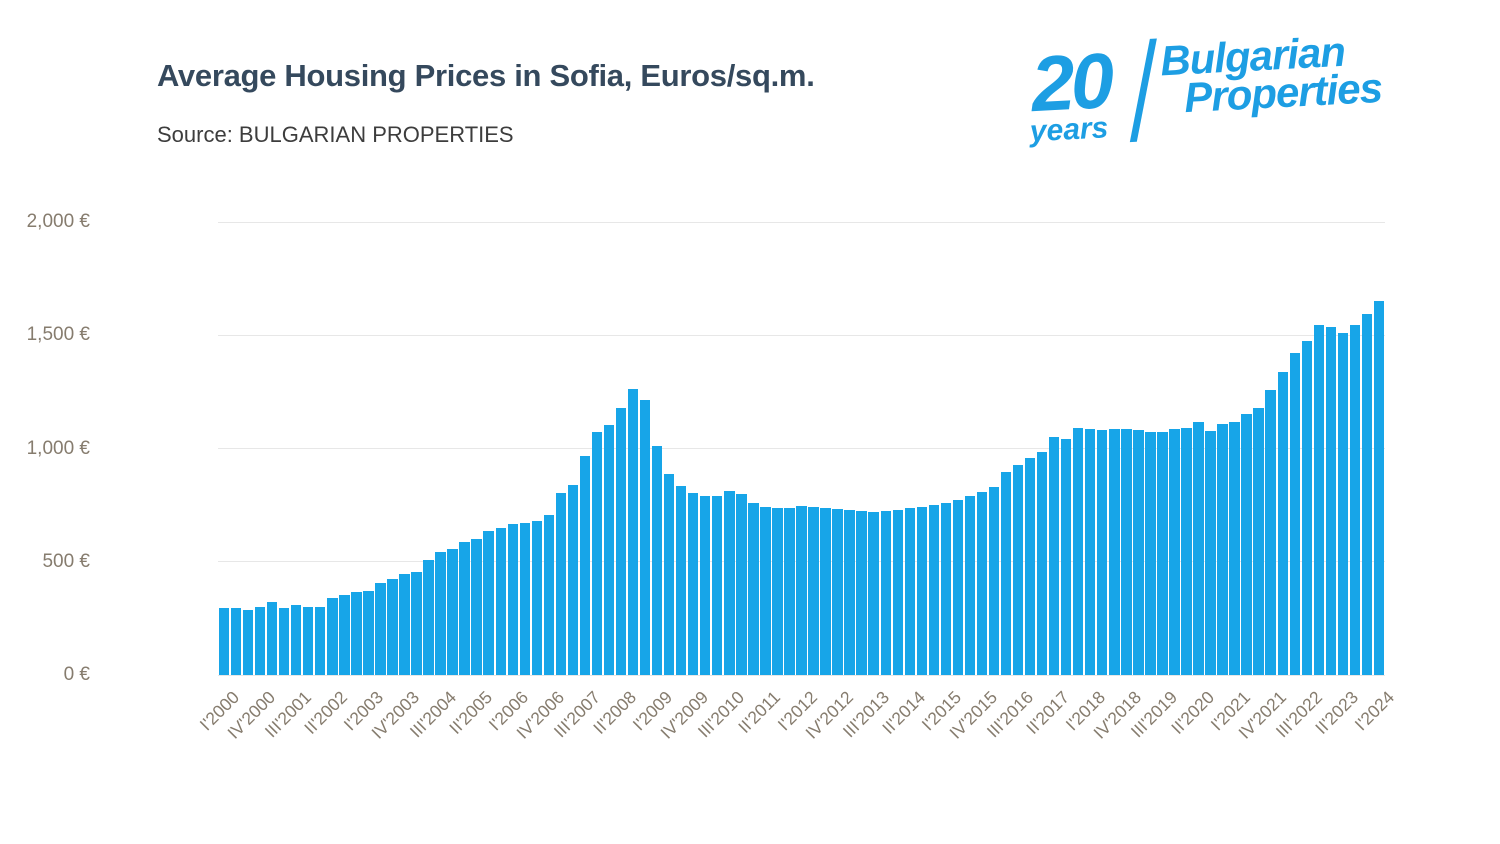 The width and height of the screenshot is (1500, 844). What do you see at coordinates (76, 674) in the screenshot?
I see `y-tick-label: 0 €` at bounding box center [76, 674].